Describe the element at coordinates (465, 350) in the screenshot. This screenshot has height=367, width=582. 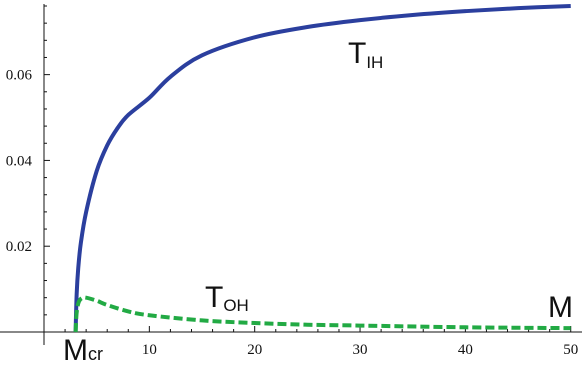
I see `x-tick-label: 40` at that location.